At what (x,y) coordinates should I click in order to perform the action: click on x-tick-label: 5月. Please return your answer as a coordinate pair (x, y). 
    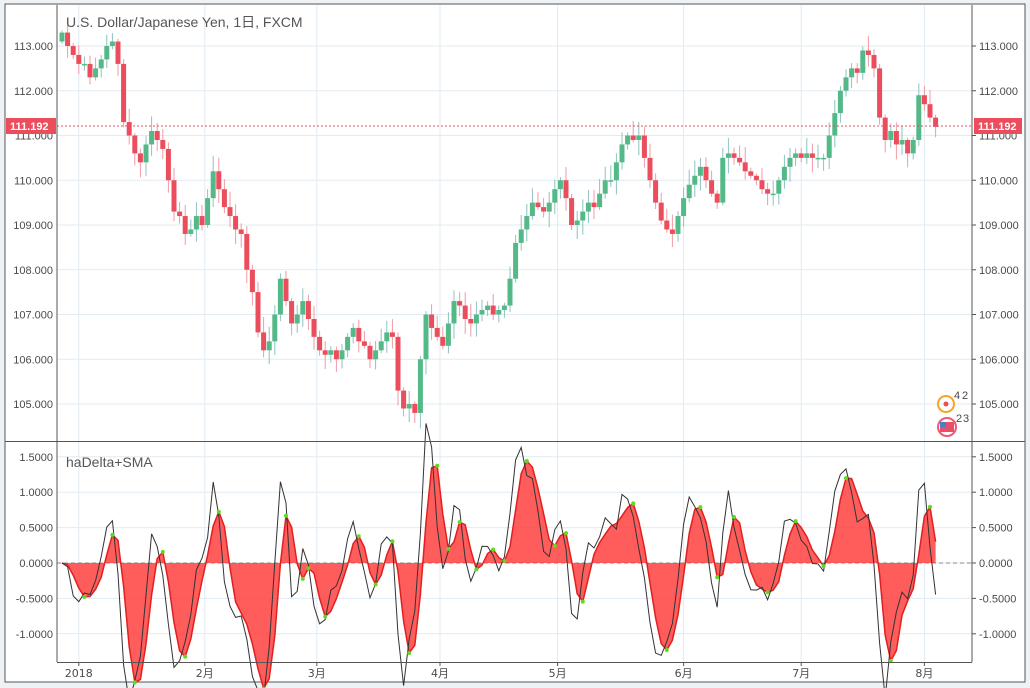
    Looking at the image, I should click on (558, 673).